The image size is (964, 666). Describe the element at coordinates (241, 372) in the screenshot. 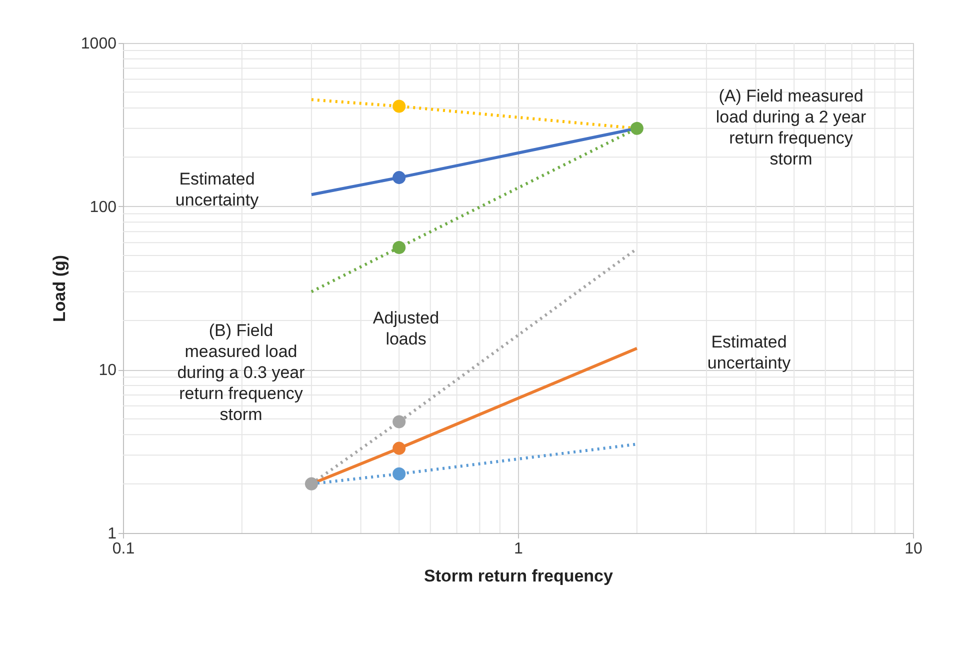

I see `annotation: (B) Field measured load during a 0.3 year return frequency storm` at that location.